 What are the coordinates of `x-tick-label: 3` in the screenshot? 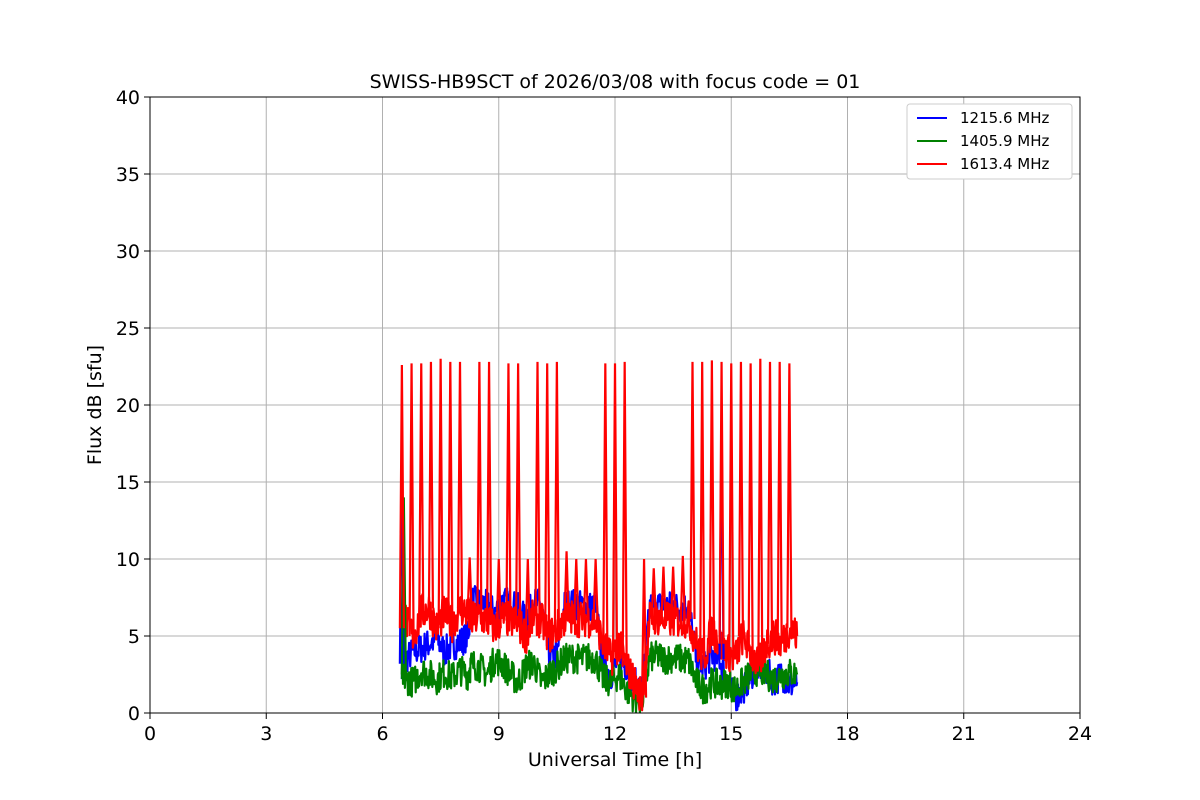 It's located at (266, 734).